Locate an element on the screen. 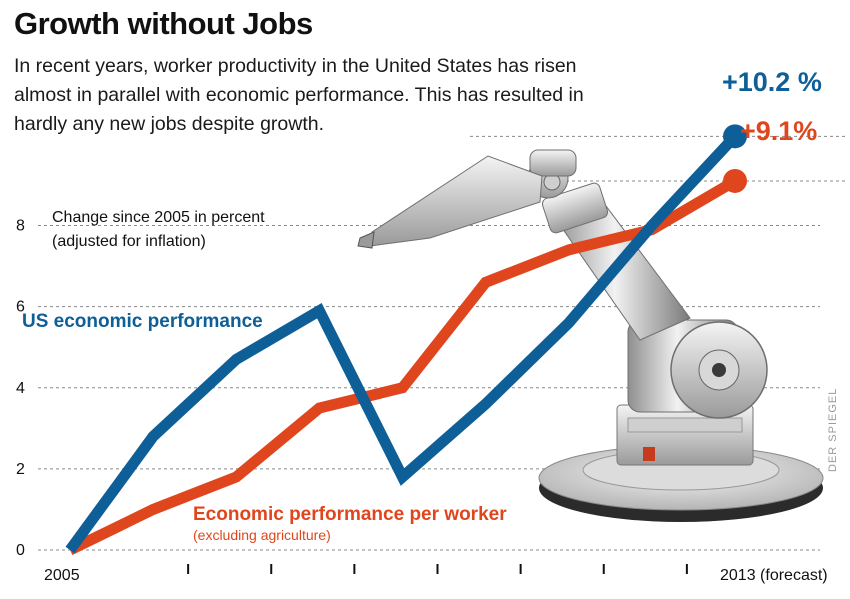  y-tick-label: 0 is located at coordinates (20, 550).